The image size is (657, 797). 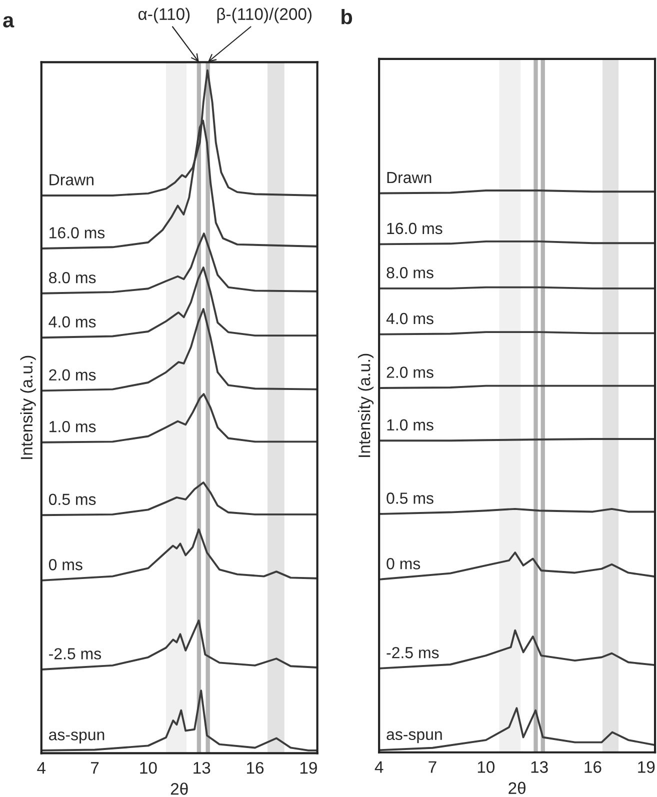 What do you see at coordinates (8, 22) in the screenshot?
I see `chart-title: a` at bounding box center [8, 22].